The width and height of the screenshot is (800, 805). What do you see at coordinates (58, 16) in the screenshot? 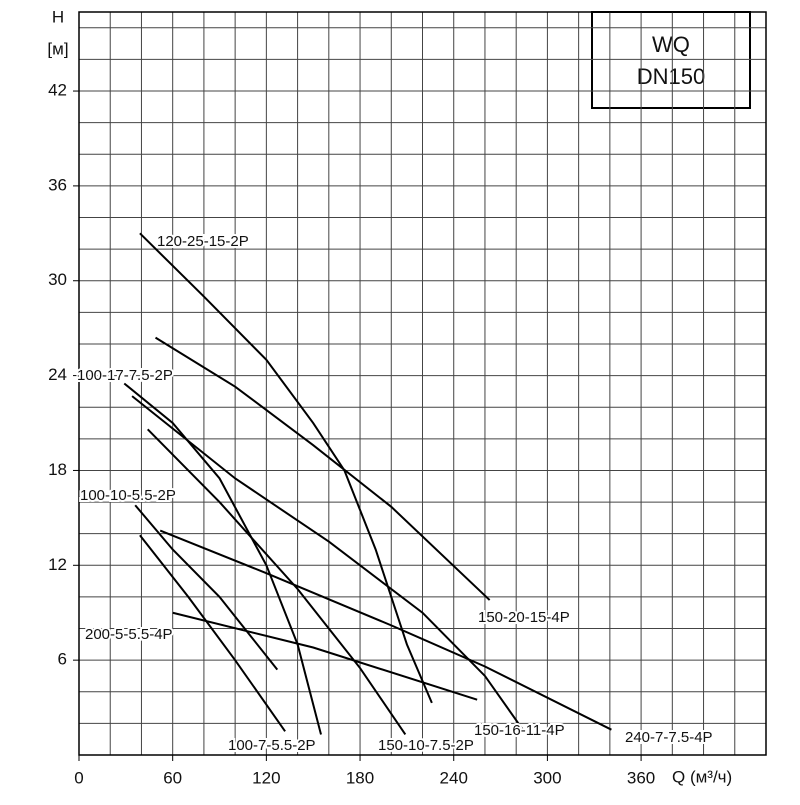
I see `y-axis-label: H` at bounding box center [58, 16].